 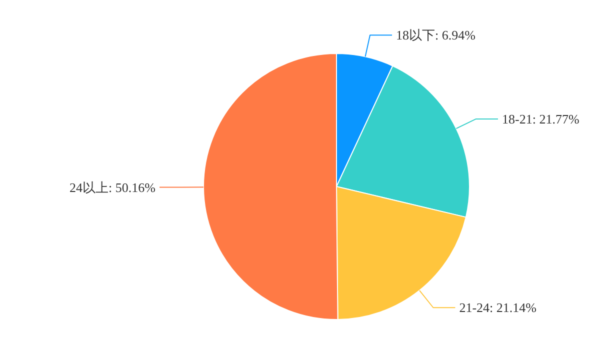 What do you see at coordinates (436, 35) in the screenshot?
I see `slice-label: 18以下: 6.94%` at bounding box center [436, 35].